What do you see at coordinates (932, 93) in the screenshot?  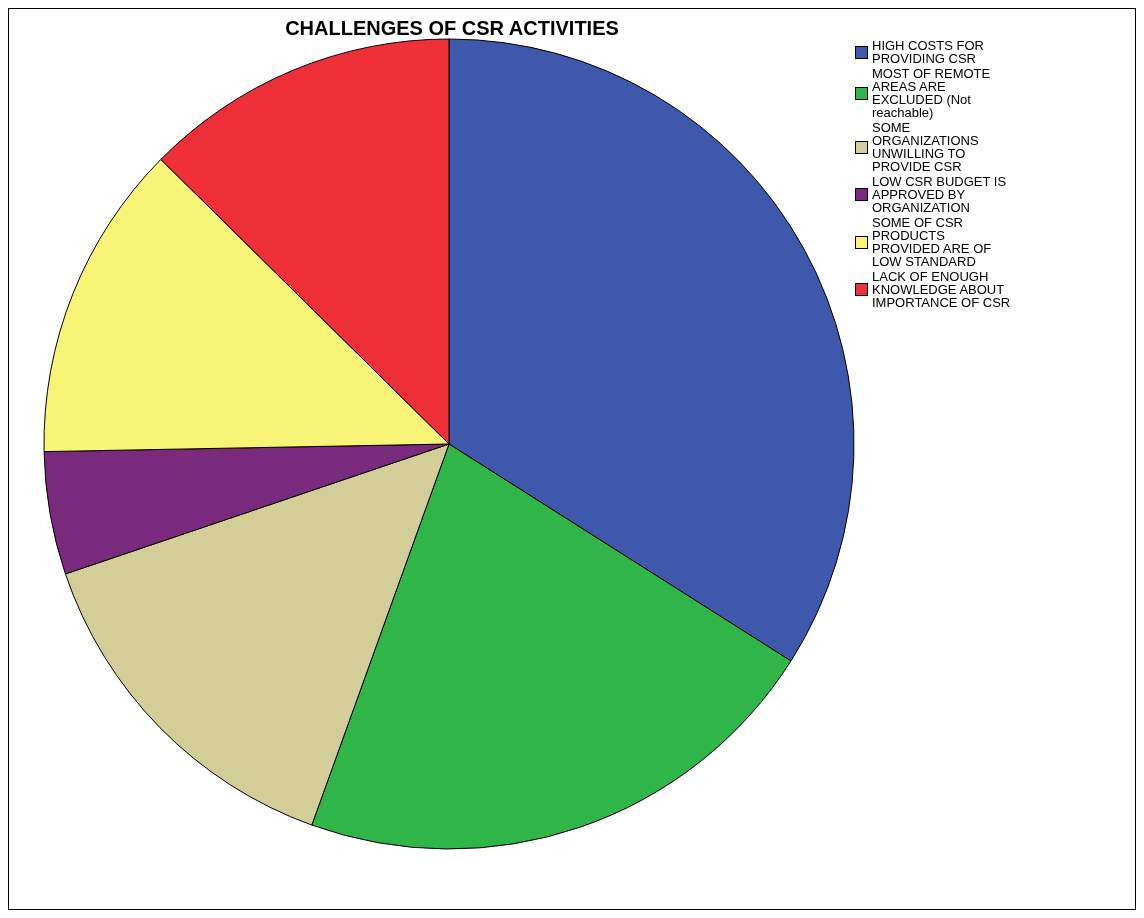 I see `legend-label: MOST OF REMOTE AREAS ARE EXCLUDED (Not reachable)` at bounding box center [932, 93].